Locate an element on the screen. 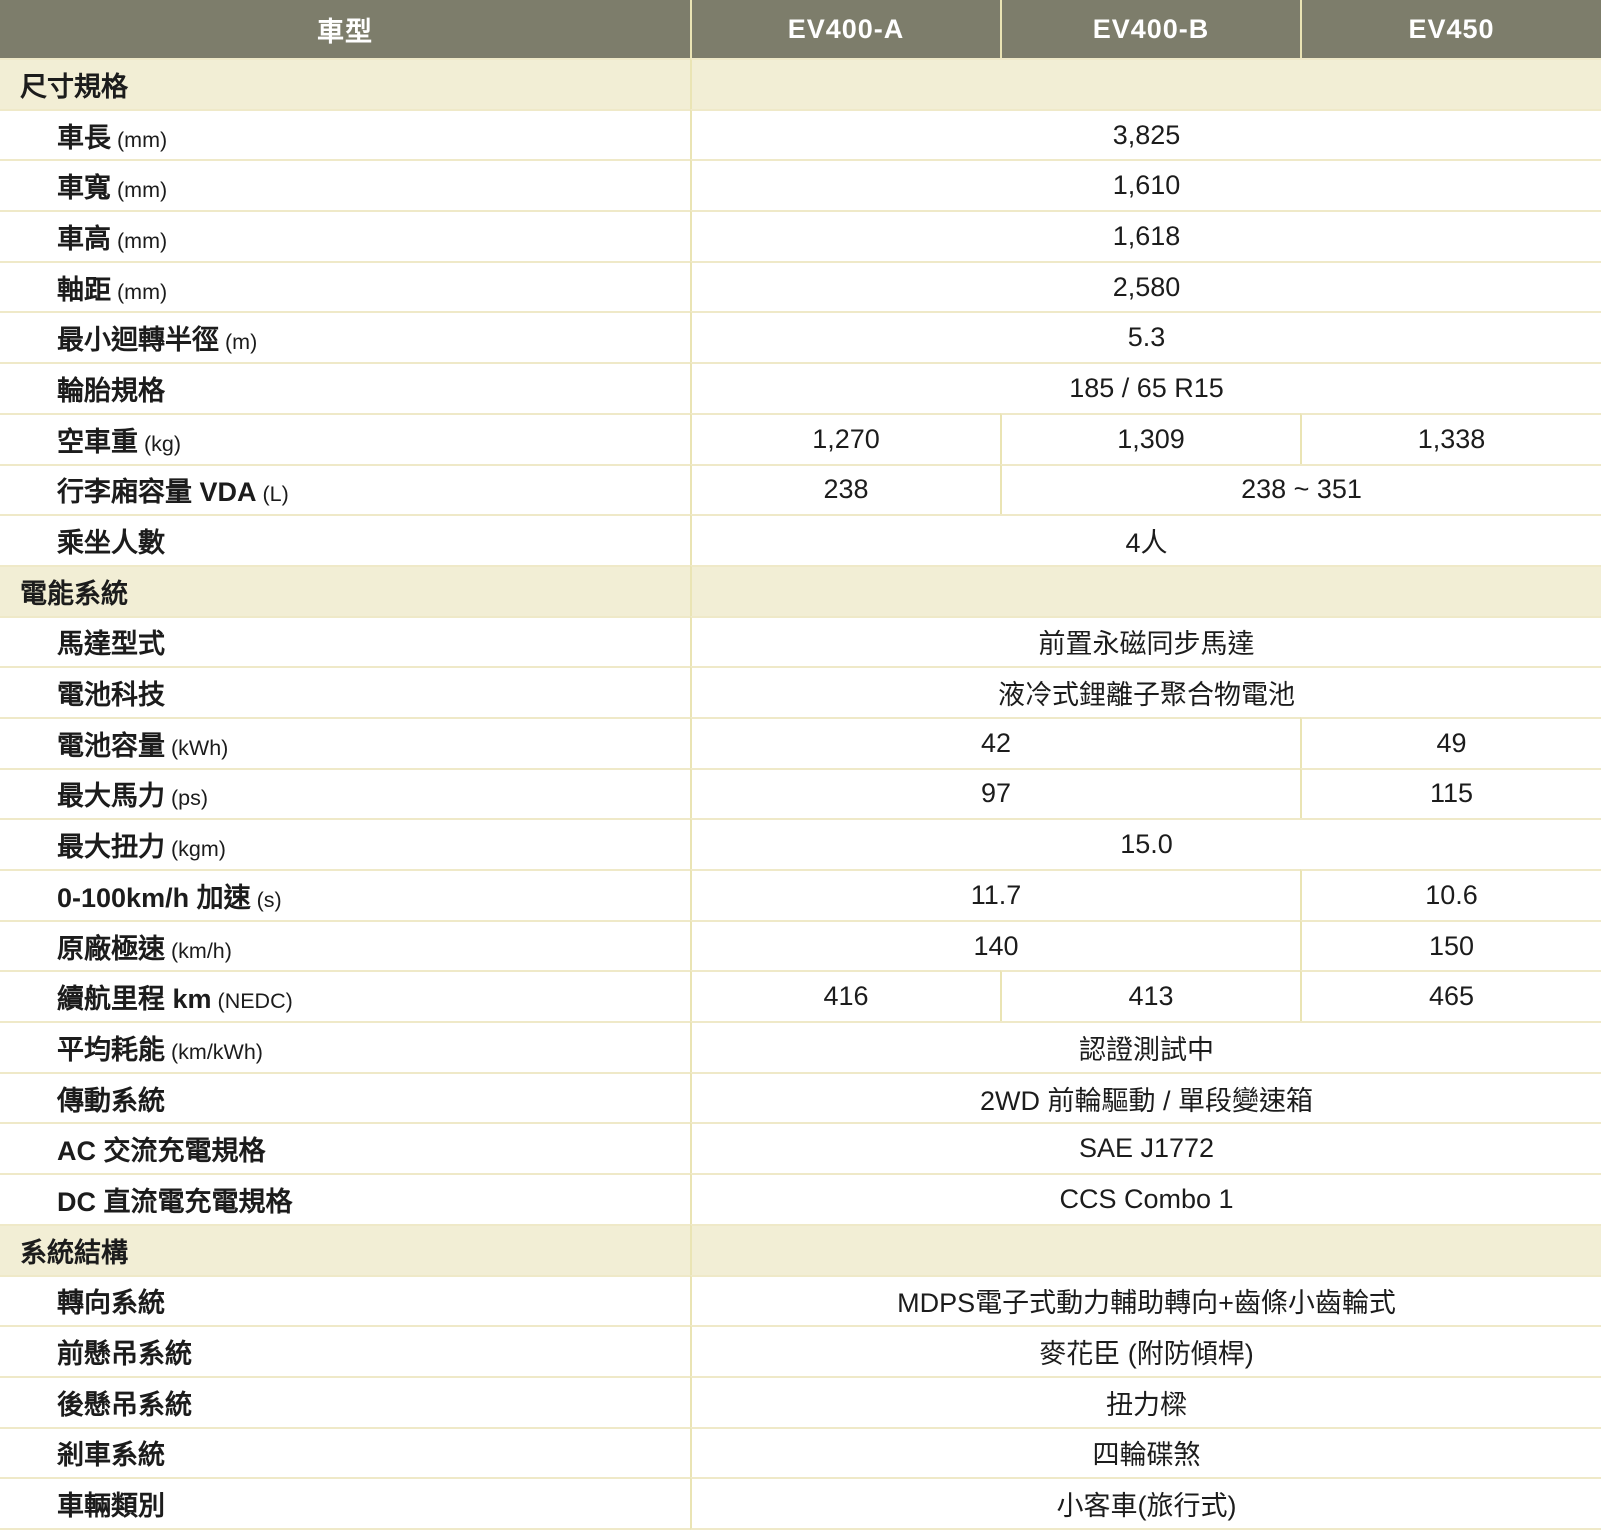  spec-label-text: 電池科技 is located at coordinates (111, 695).